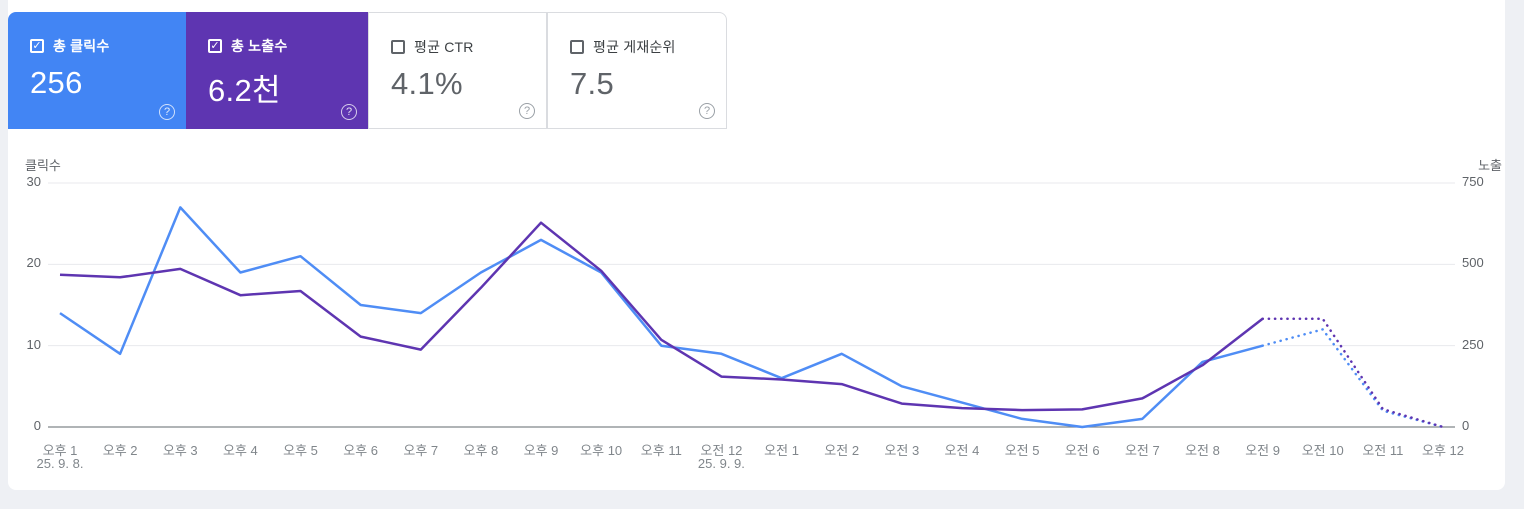 The image size is (1524, 509). Describe the element at coordinates (398, 47) in the screenshot. I see `ctr-checkbox` at that location.